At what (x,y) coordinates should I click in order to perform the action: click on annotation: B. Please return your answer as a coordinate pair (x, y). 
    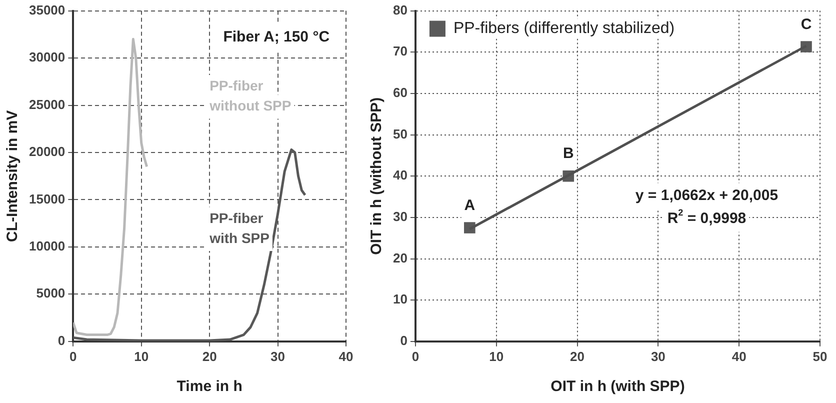
    Looking at the image, I should click on (568, 153).